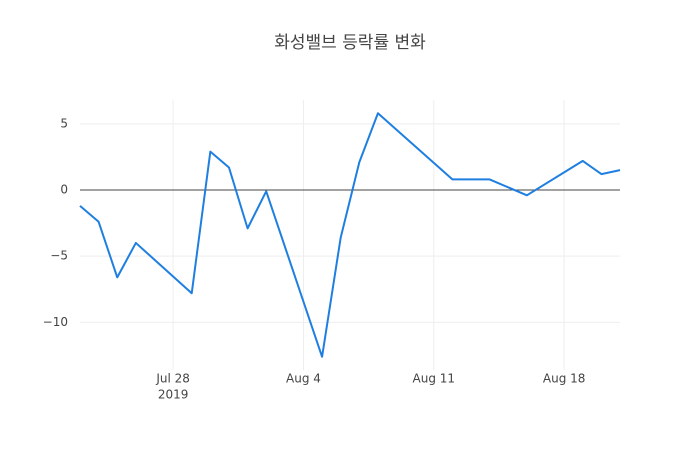  I want to click on x-tick-label: Aug 11, so click(434, 379).